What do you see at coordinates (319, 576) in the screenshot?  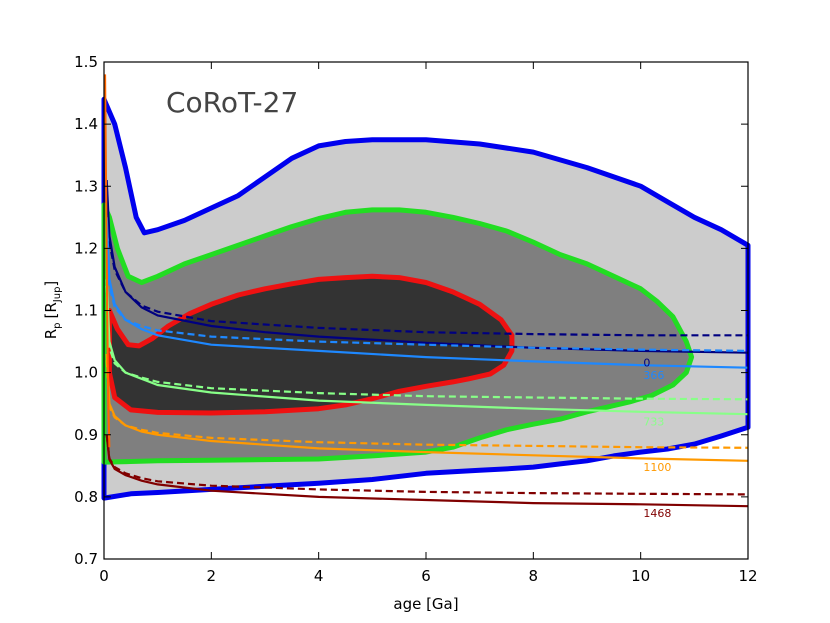 I see `x-tick-label: 4` at bounding box center [319, 576].